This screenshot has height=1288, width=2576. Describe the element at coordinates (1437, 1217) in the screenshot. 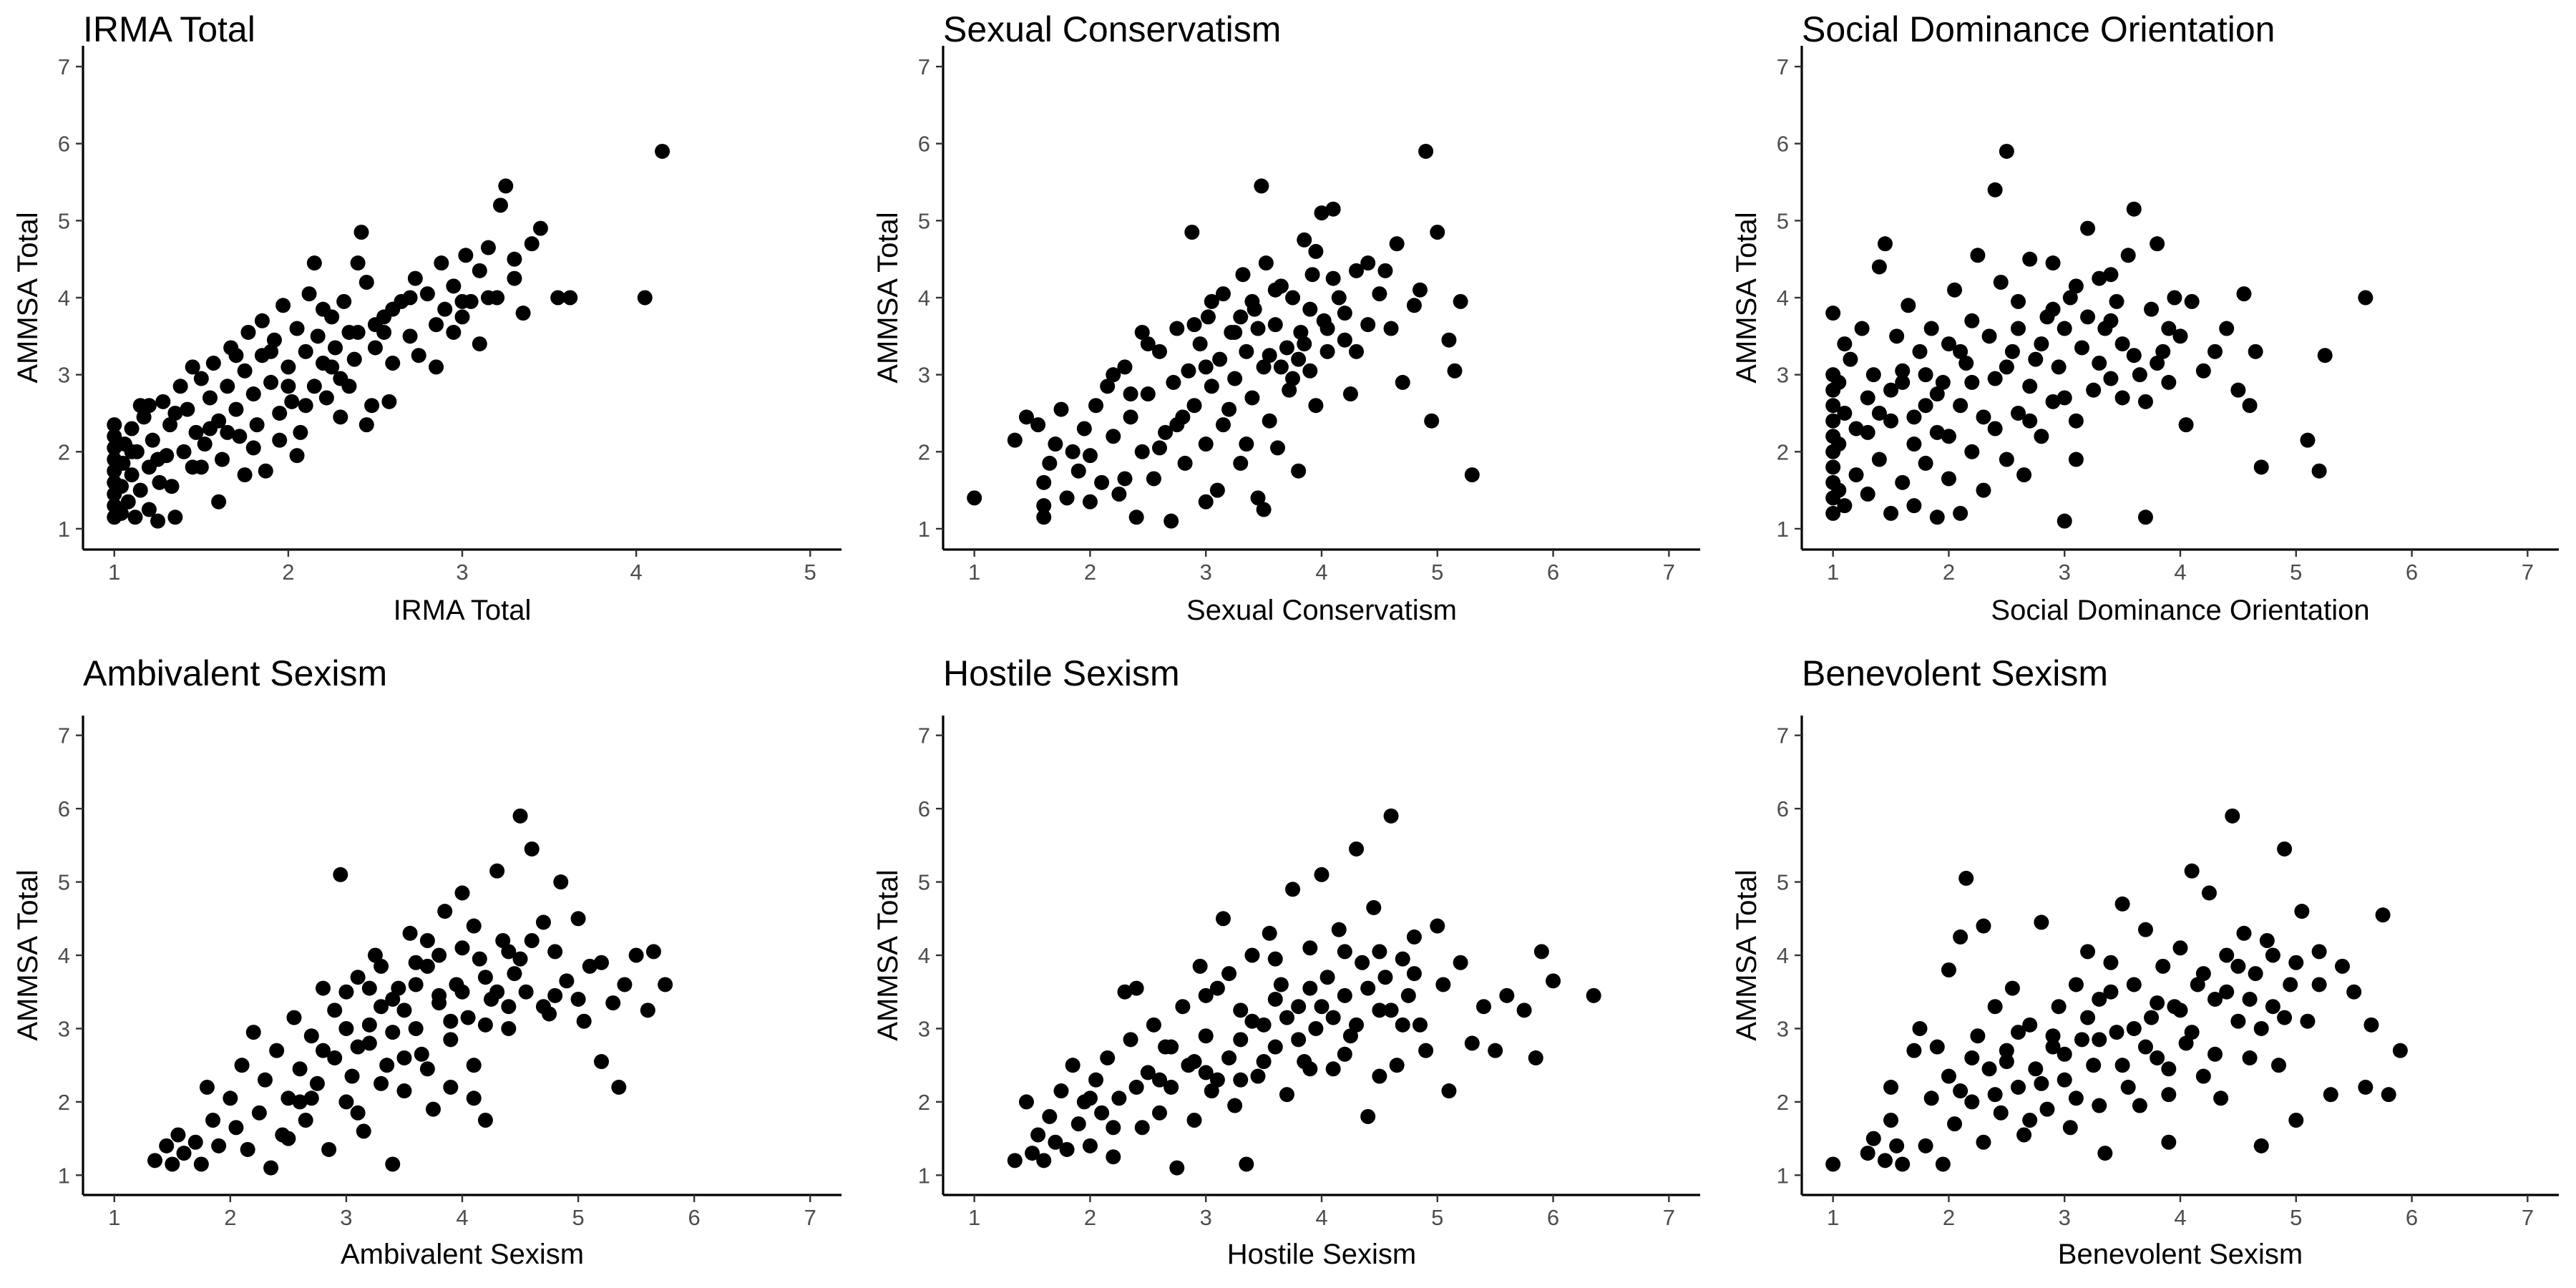

I see `x-tick-label: 5` at that location.